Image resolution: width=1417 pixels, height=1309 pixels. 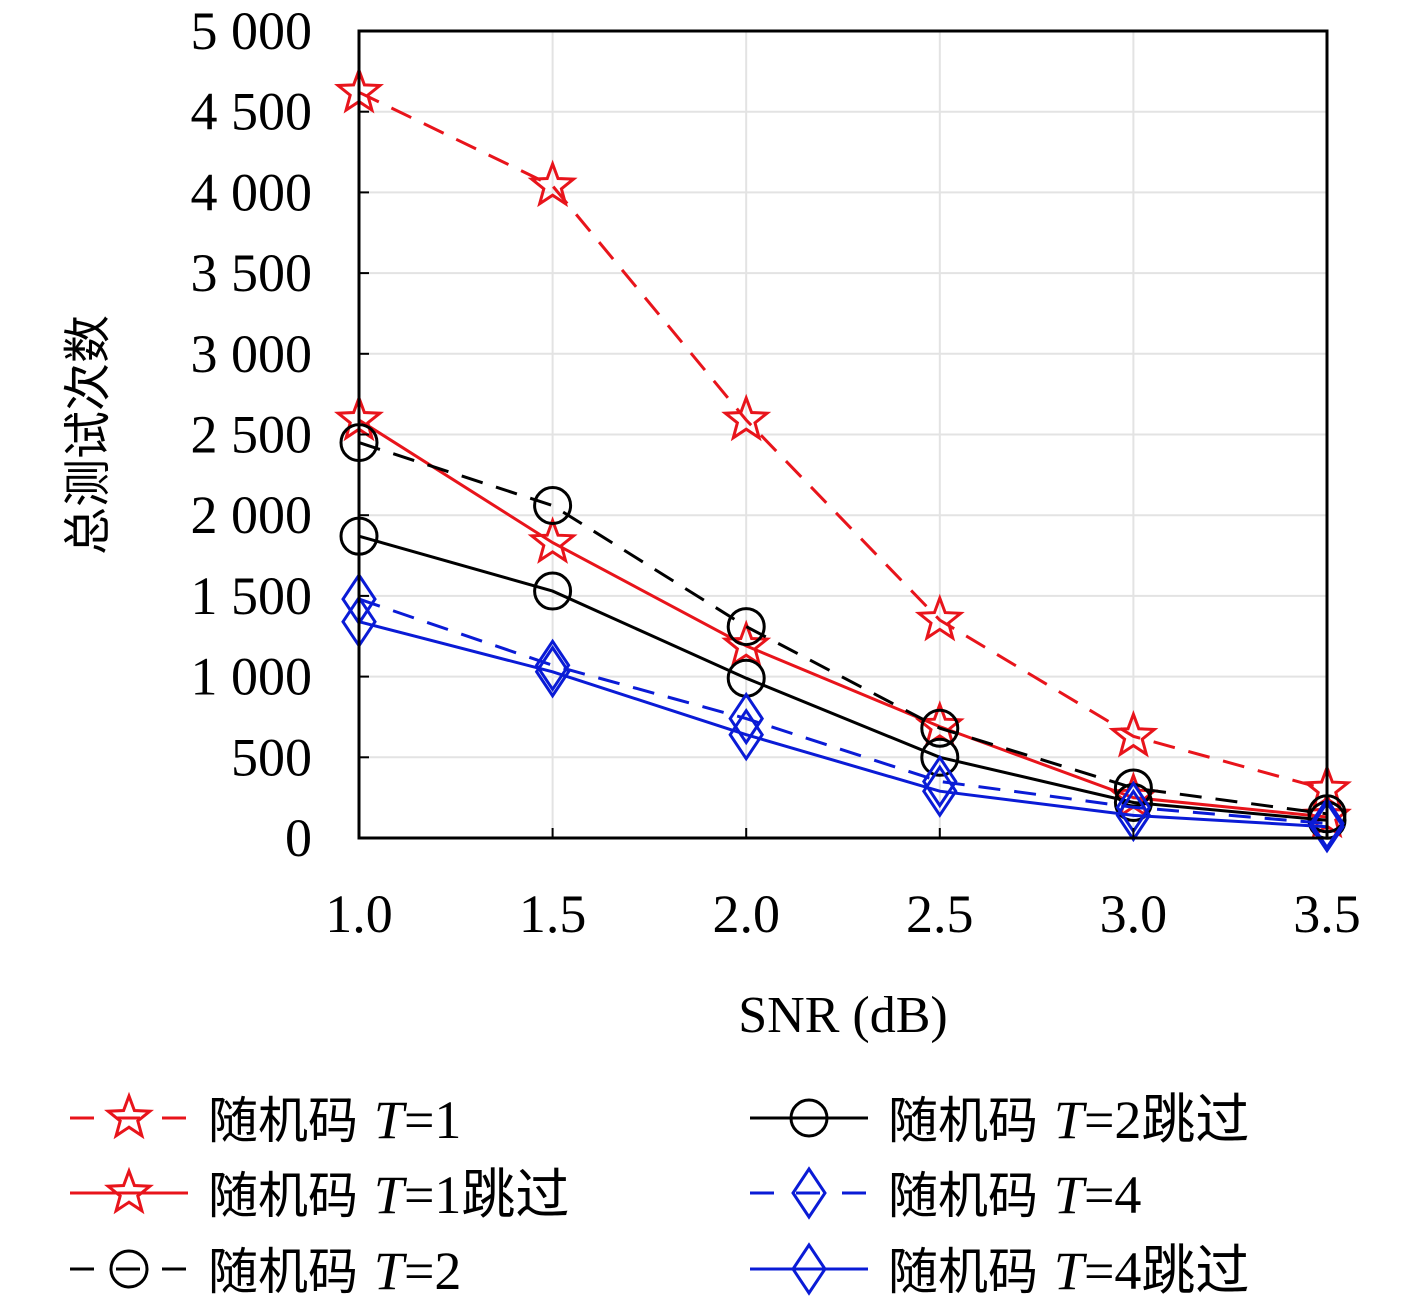 What do you see at coordinates (334, 1120) in the screenshot?
I see `legend-label: 随机码 T=1` at bounding box center [334, 1120].